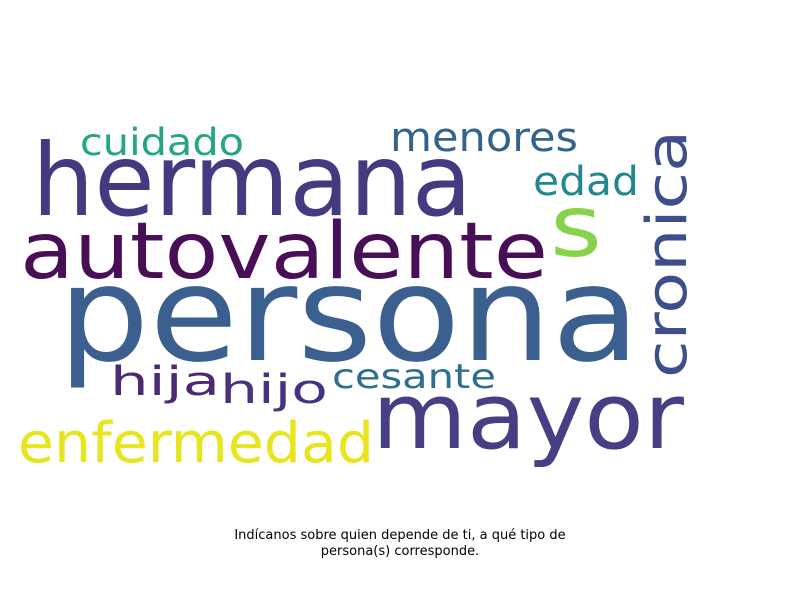 This screenshot has width=800, height=600. What do you see at coordinates (484, 138) in the screenshot?
I see `word-menores: menores` at bounding box center [484, 138].